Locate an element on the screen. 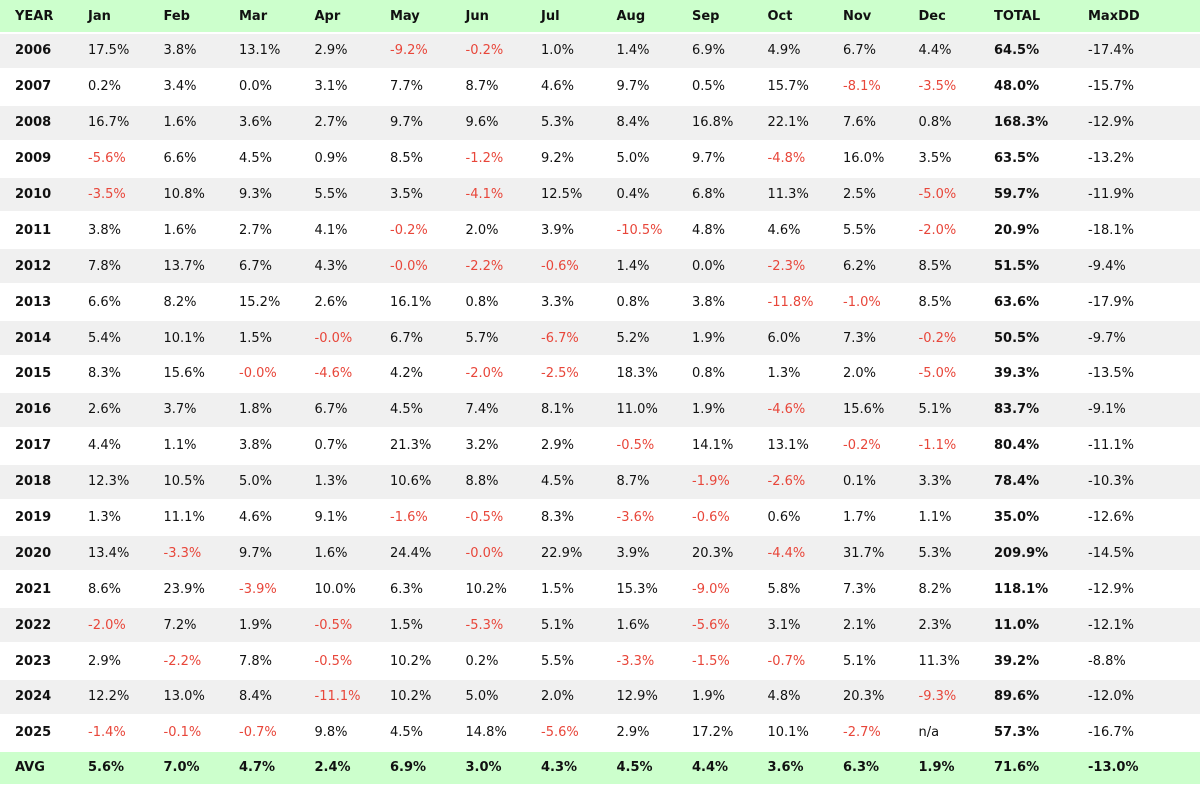  maxdd-cell: -13.2% is located at coordinates (1136, 159).